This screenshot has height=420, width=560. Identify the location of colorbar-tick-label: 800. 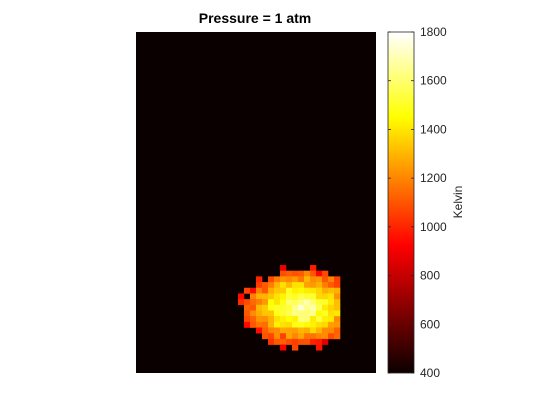
(430, 276).